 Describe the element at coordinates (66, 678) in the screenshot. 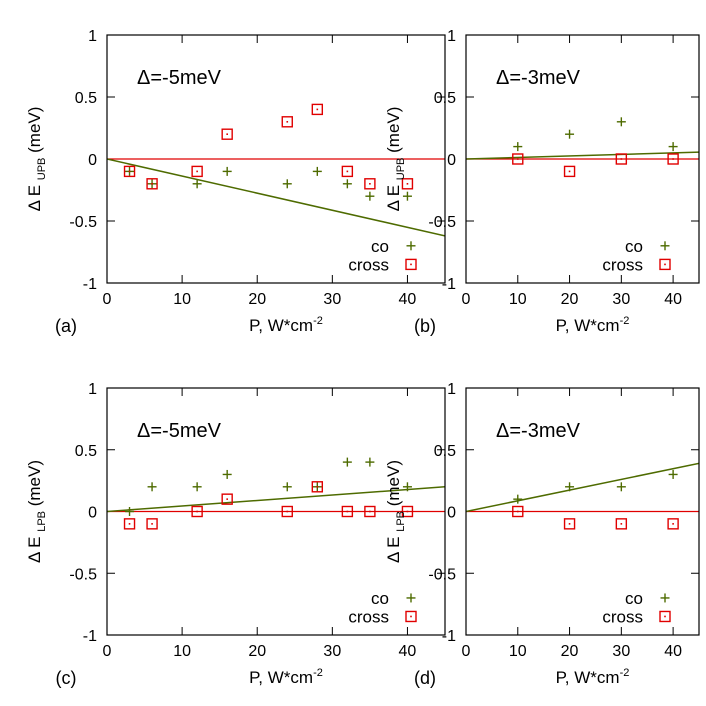

I see `panel-label: (c)` at that location.